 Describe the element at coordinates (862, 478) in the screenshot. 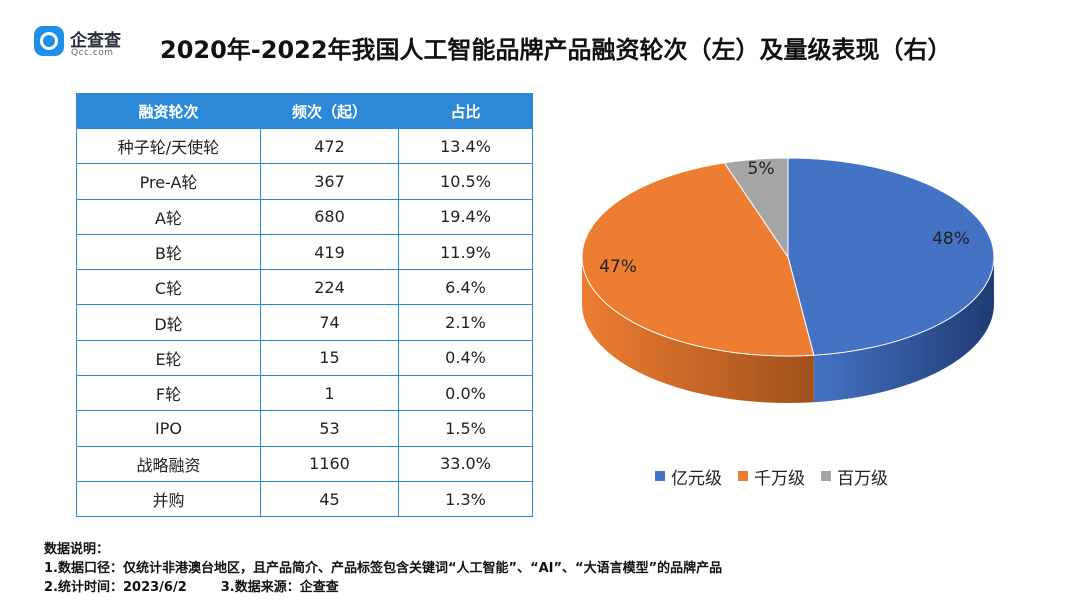

I see `legend-label-2: 百万级` at that location.